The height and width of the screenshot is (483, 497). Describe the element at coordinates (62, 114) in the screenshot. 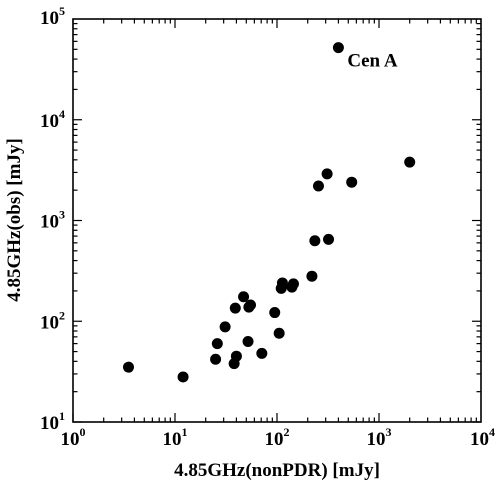

I see `y-tick-label-exponent: 4` at that location.